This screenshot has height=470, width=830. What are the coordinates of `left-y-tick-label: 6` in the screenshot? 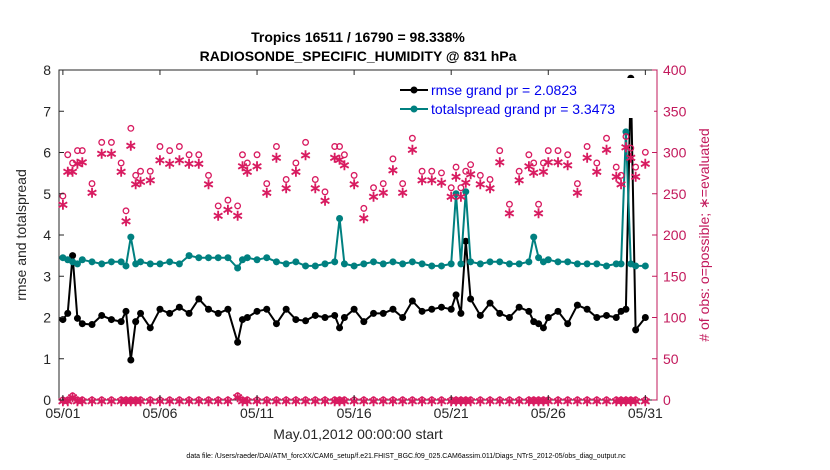 It's located at (47, 153).